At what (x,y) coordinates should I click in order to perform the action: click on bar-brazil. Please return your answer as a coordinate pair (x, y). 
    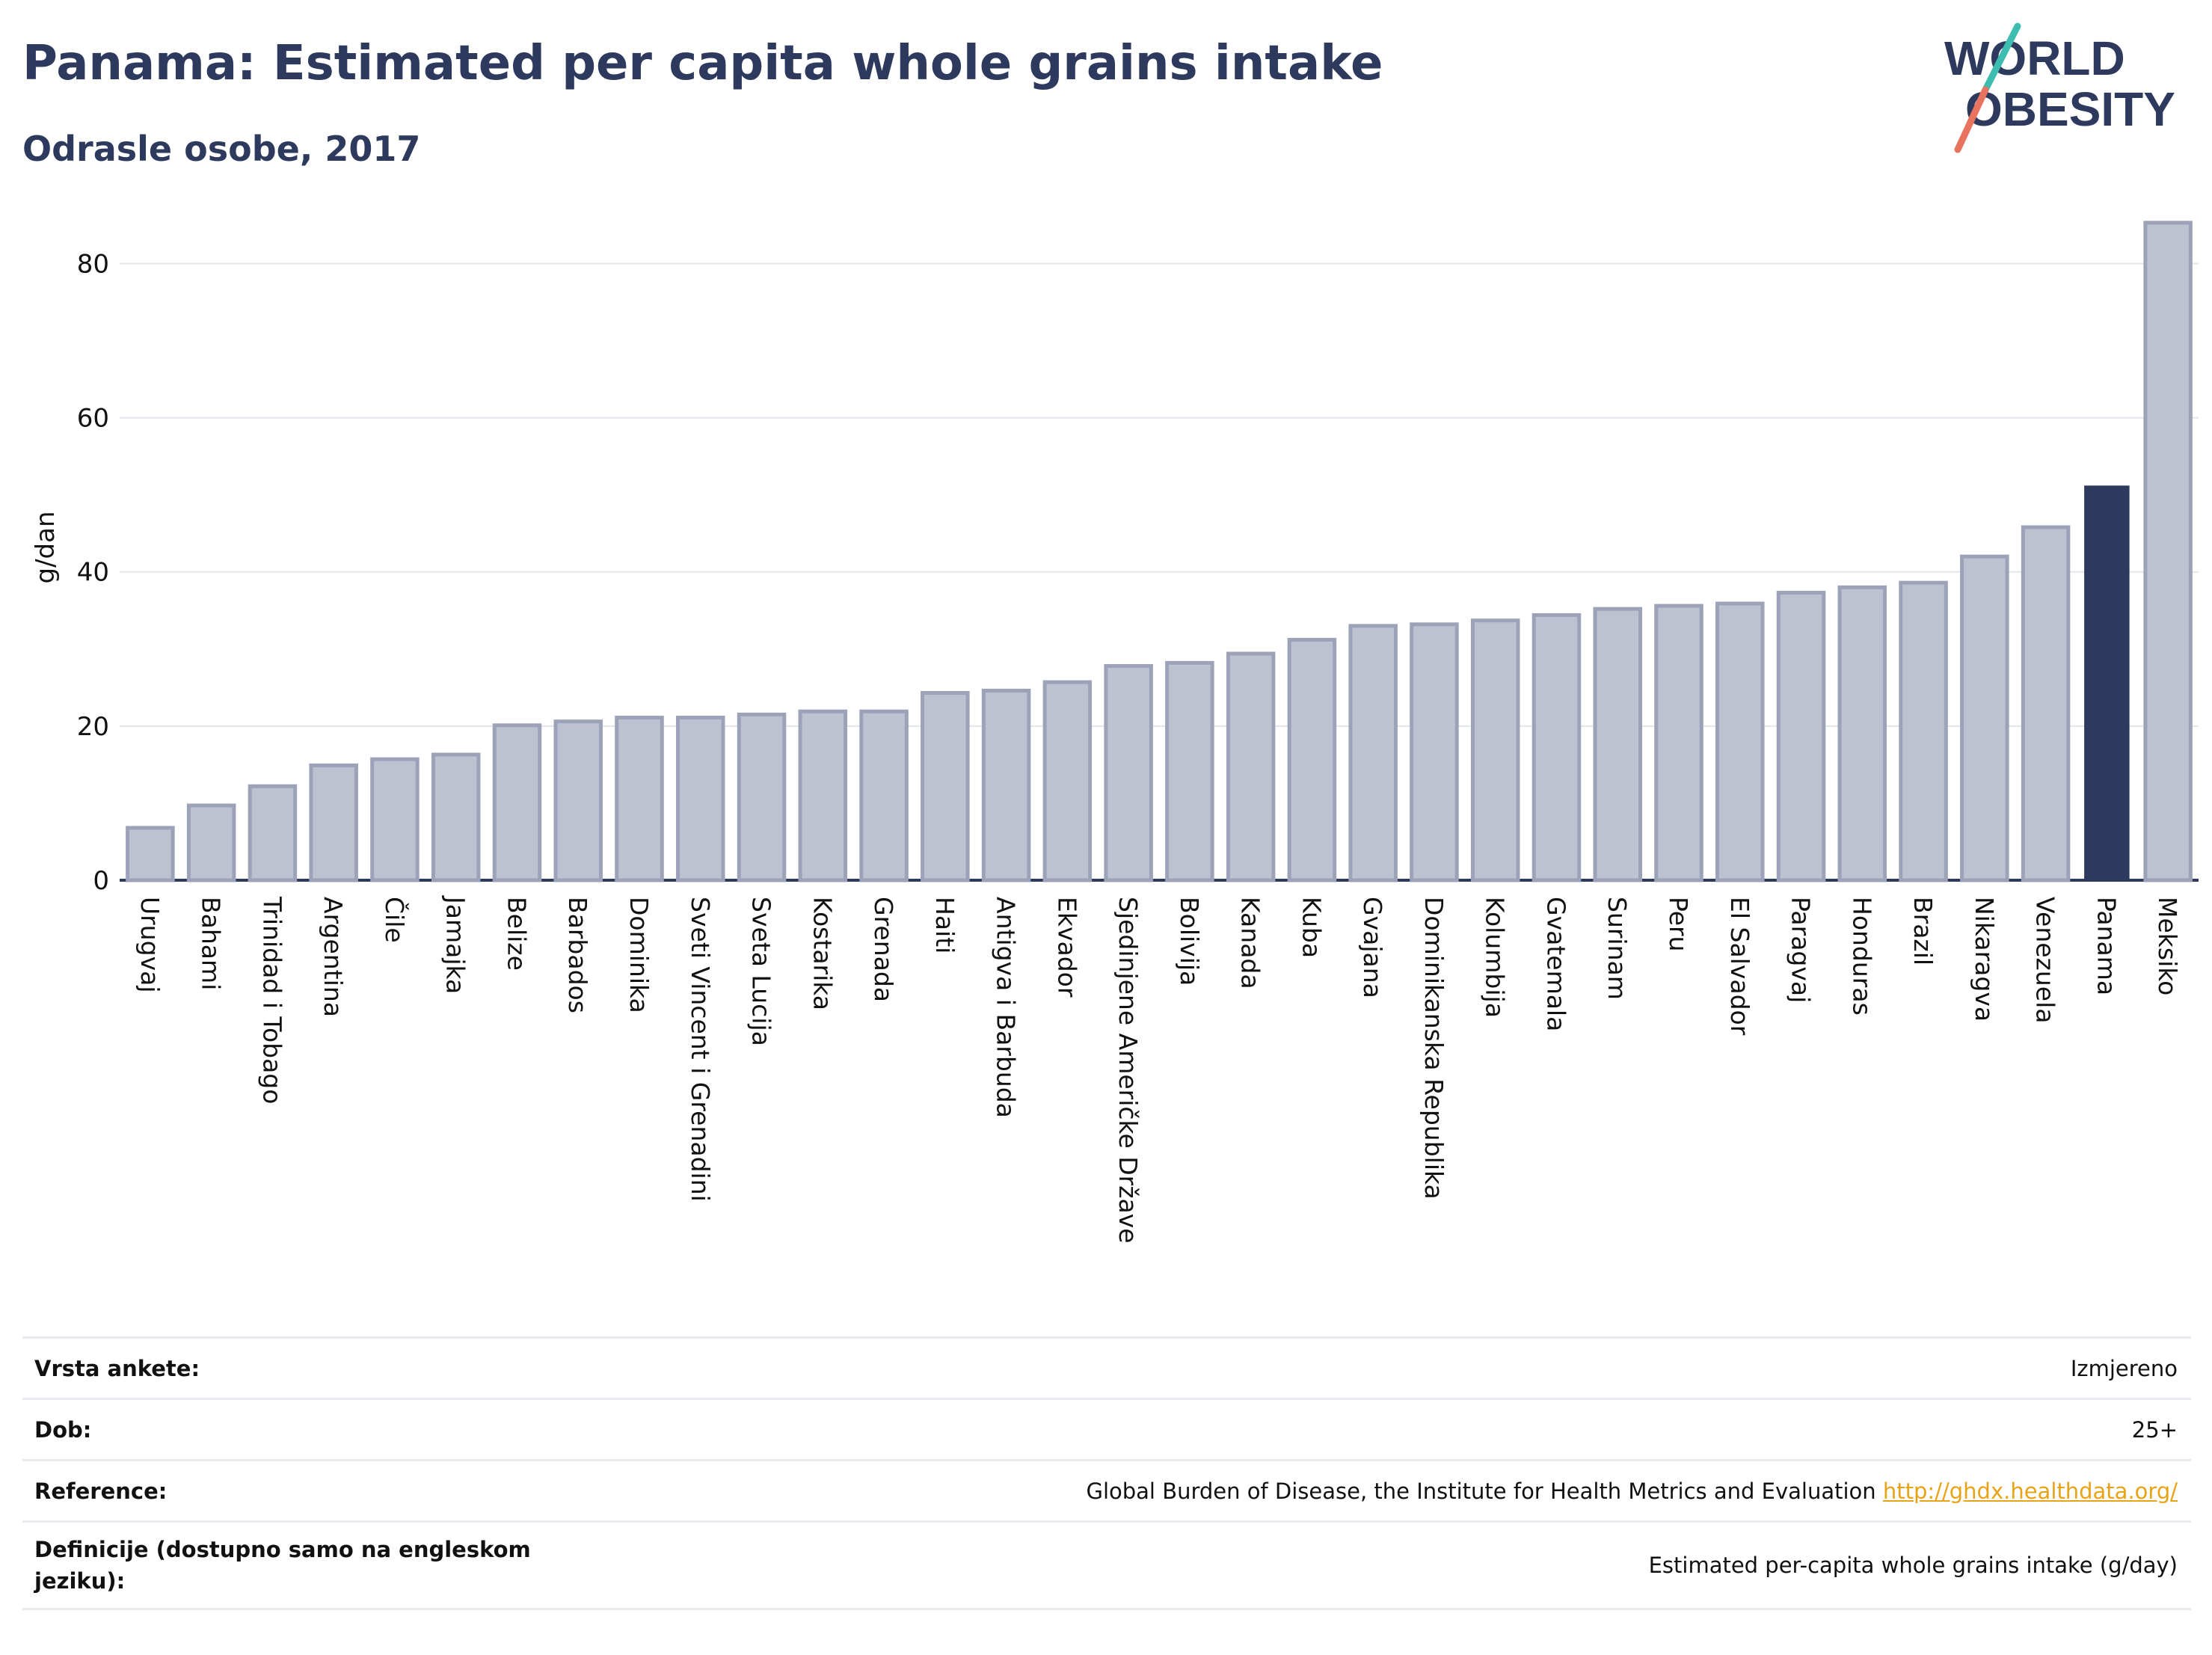
    Looking at the image, I should click on (1923, 731).